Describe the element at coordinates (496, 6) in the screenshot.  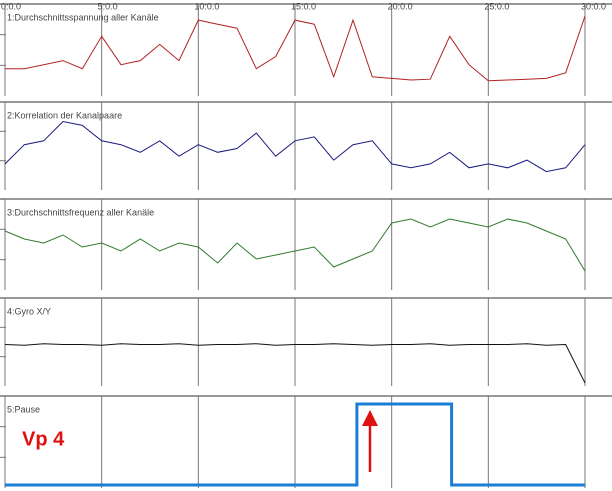
I see `x-tick-label: 25:0.0` at that location.